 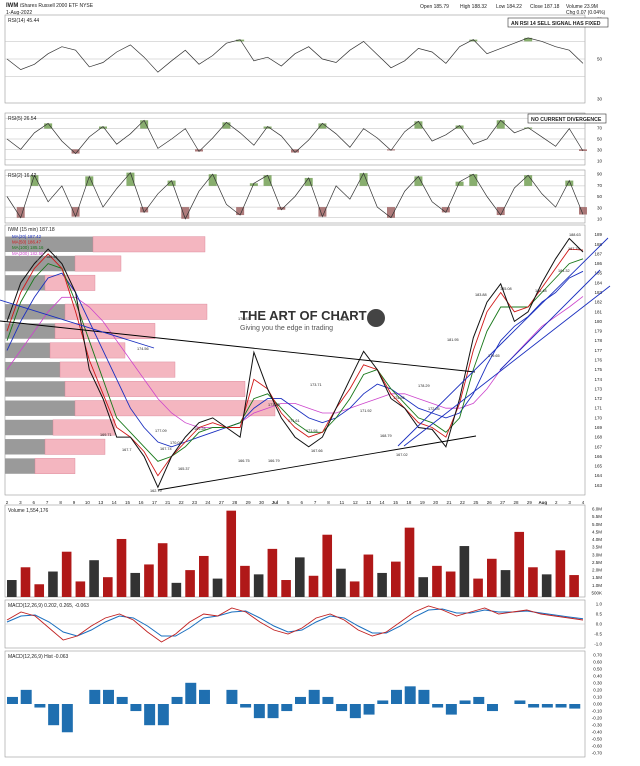 What do you see at coordinates (564, 271) in the screenshot?
I see `price-level-label: 184.32` at bounding box center [564, 271].